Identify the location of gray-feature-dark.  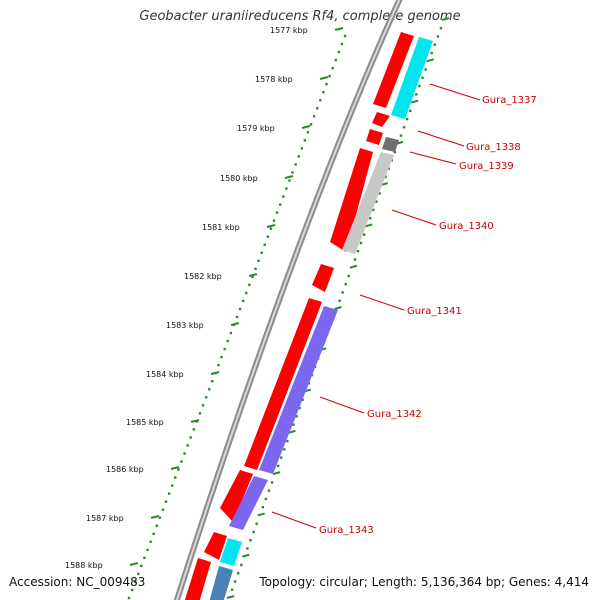
(390, 144).